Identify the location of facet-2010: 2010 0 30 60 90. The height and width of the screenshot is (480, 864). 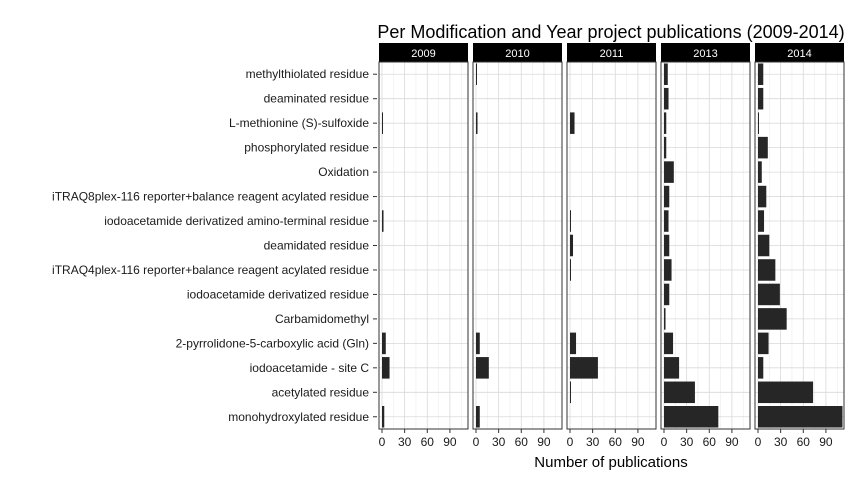
(517, 246).